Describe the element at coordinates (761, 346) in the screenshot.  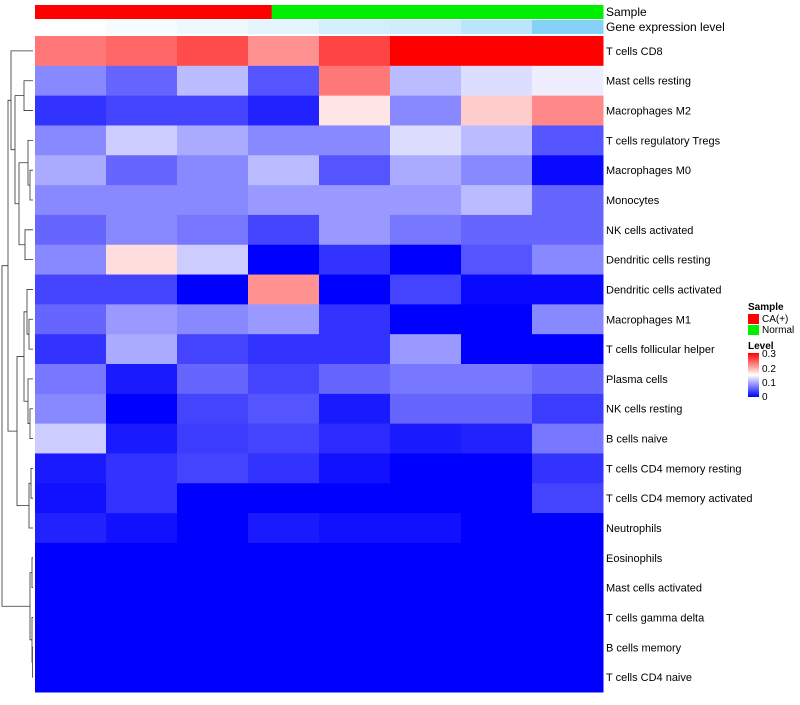
I see `level-legend-title: Level` at that location.